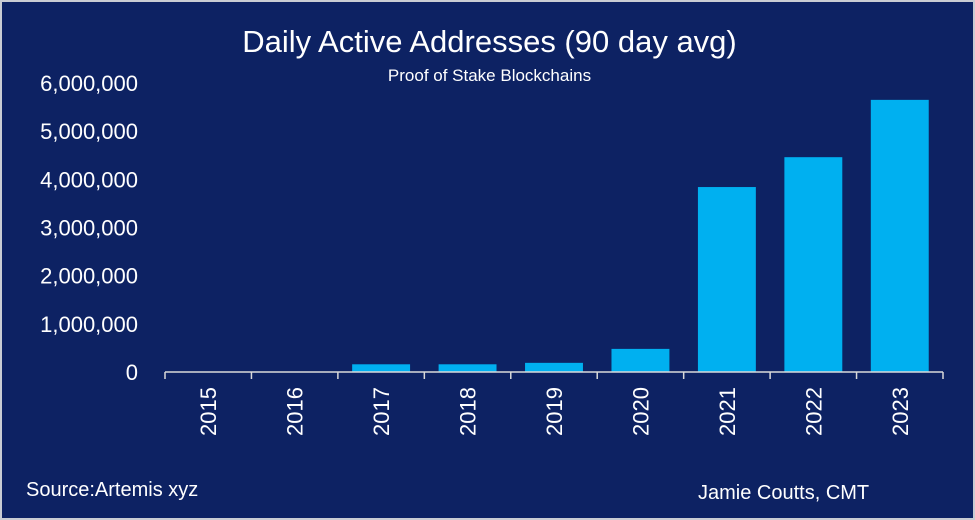 This screenshot has width=975, height=520. Describe the element at coordinates (899, 235) in the screenshot. I see `bar-2023` at that location.